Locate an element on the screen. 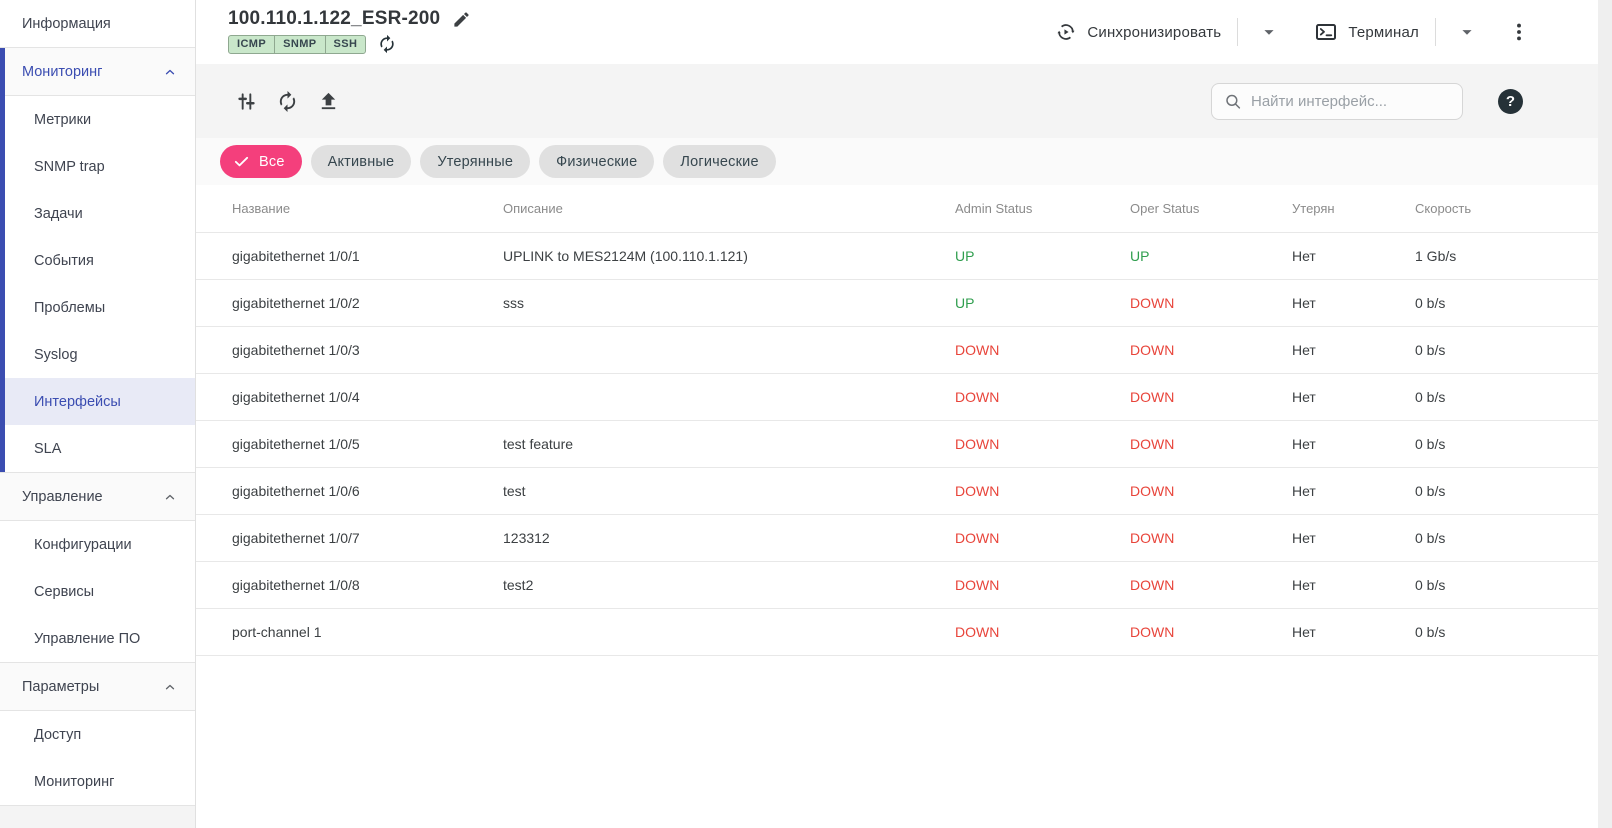  sidebar-item-configurations: Конфигурации is located at coordinates (97, 544).